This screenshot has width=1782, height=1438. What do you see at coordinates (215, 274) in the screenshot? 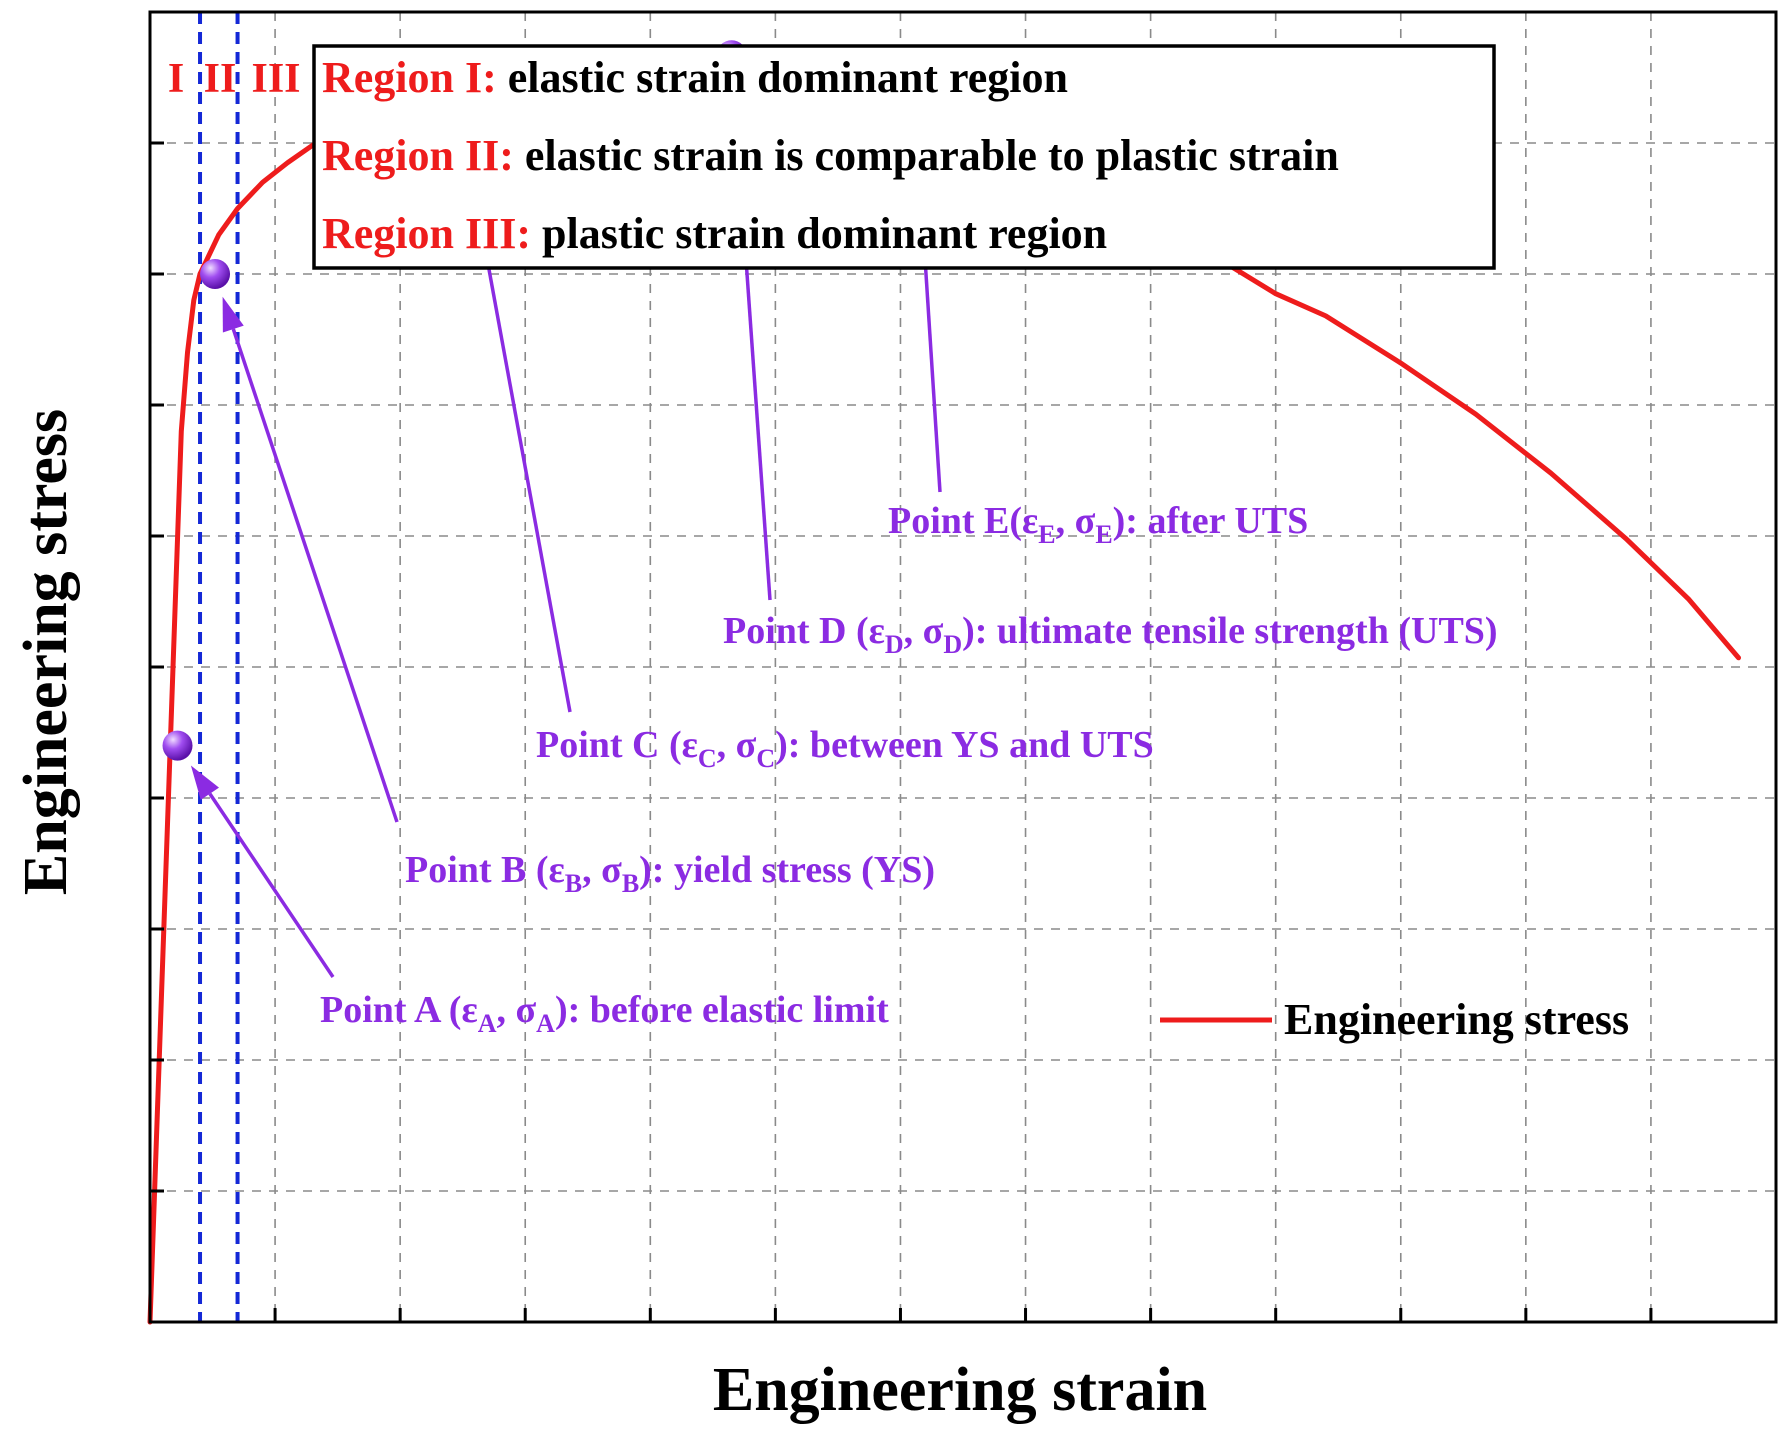
I see `point-b-marker` at bounding box center [215, 274].